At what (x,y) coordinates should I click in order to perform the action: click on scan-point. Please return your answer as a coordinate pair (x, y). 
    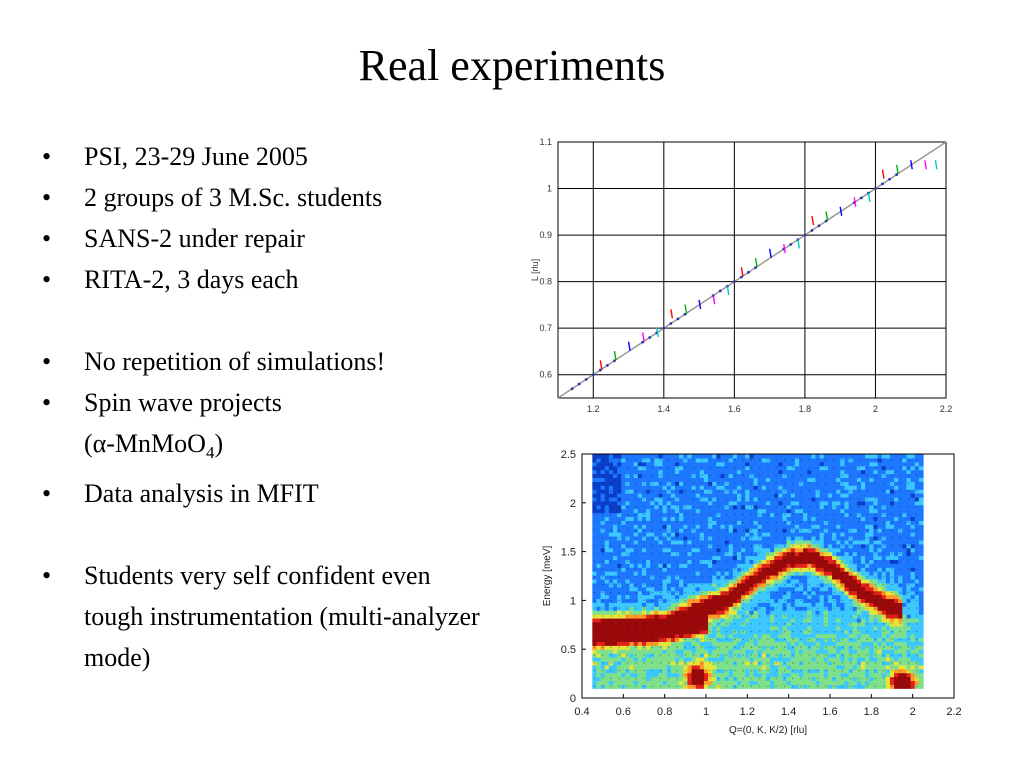
    Looking at the image, I should click on (734, 282).